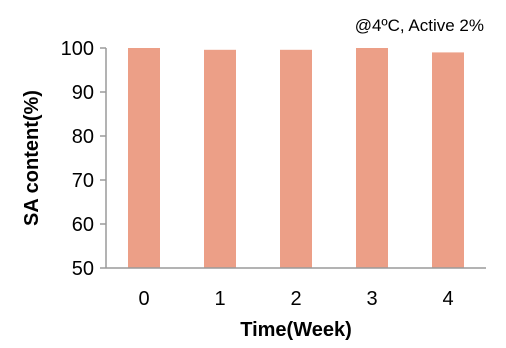  I want to click on x-tick-label: 3, so click(371, 299).